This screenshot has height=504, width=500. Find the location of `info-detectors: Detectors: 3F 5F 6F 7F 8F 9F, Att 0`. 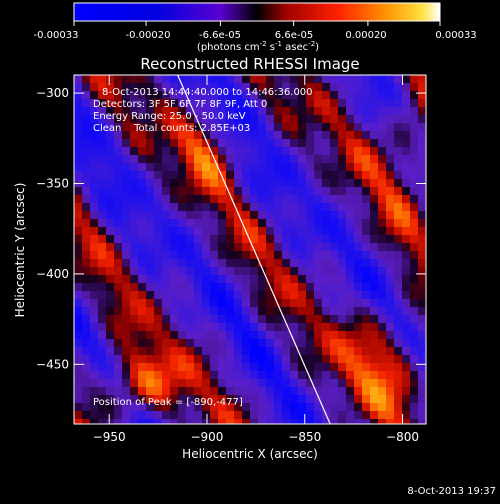

info-detectors: Detectors: 3F 5F 6F 7F 8F 9F, Att 0 is located at coordinates (180, 104).